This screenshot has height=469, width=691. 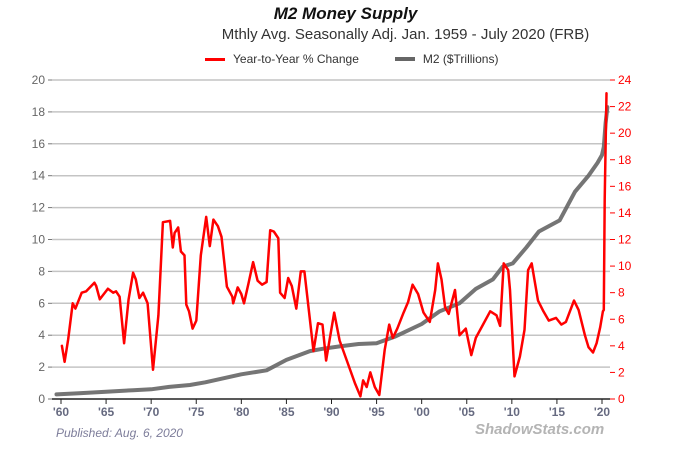 I want to click on x-tick-label: '15, so click(x=557, y=412).